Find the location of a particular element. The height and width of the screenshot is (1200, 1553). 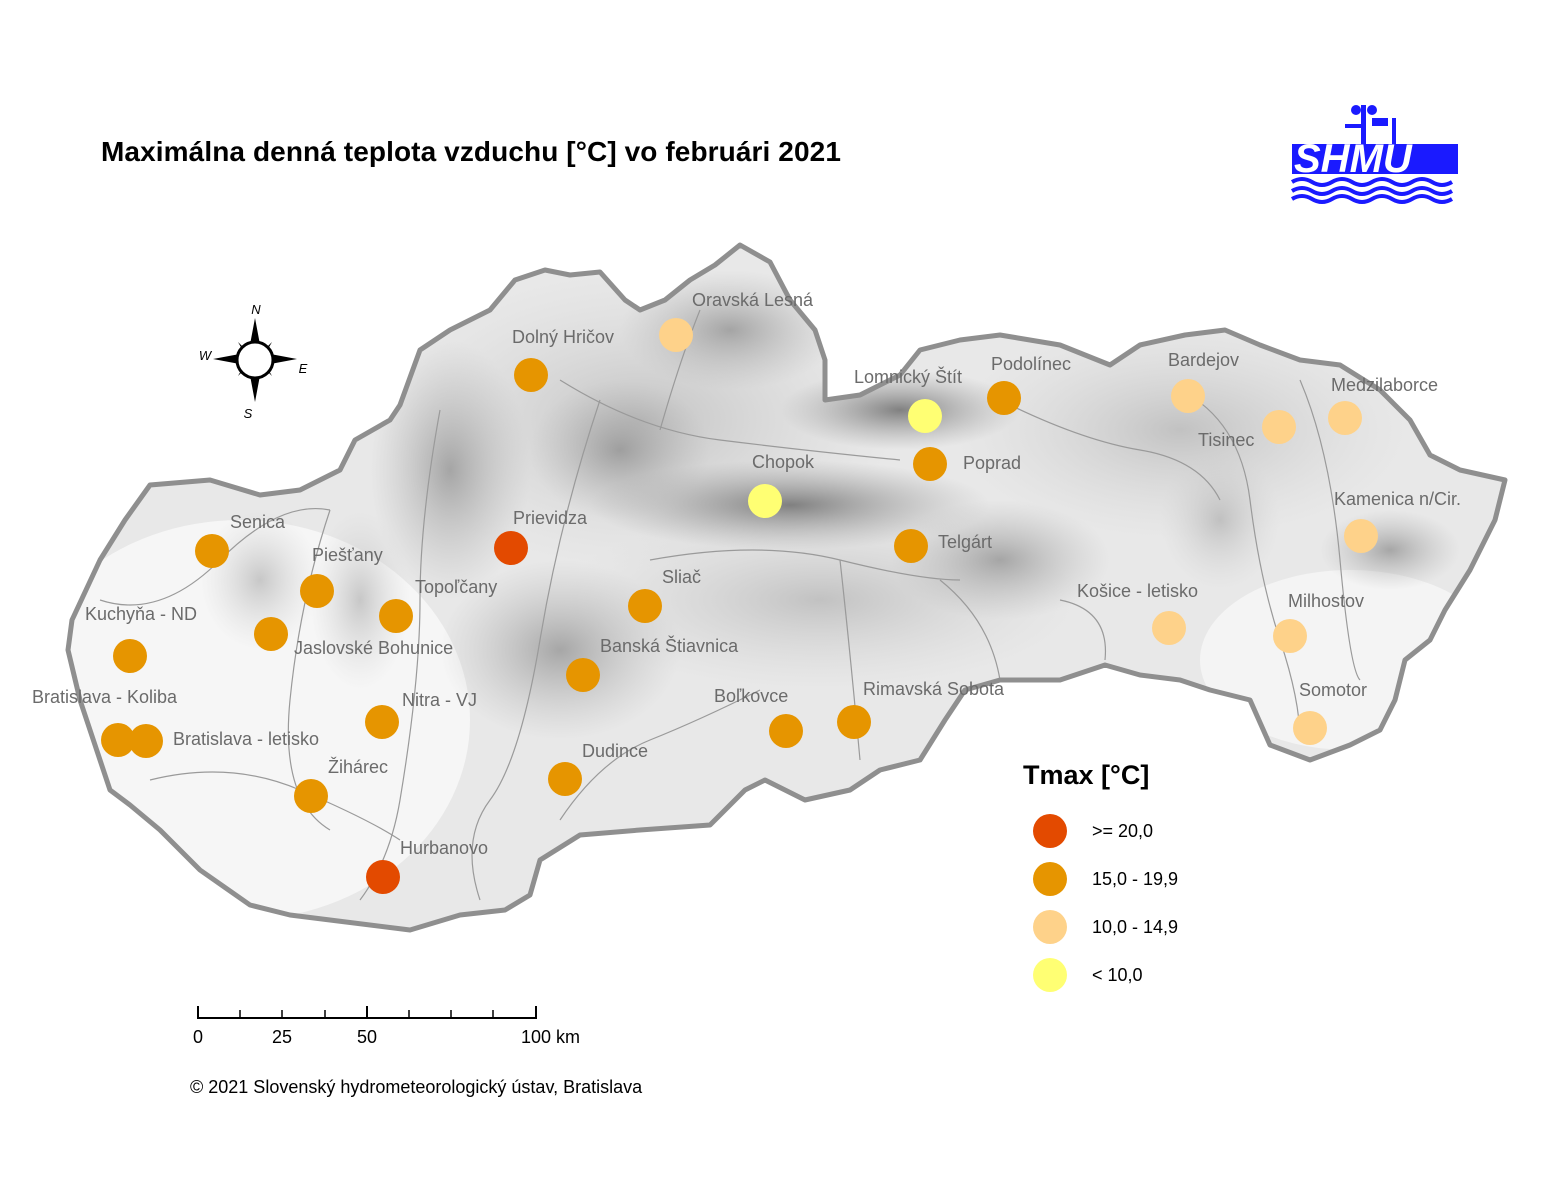

legend-label: 10,0 - 14,9 is located at coordinates (1135, 926).